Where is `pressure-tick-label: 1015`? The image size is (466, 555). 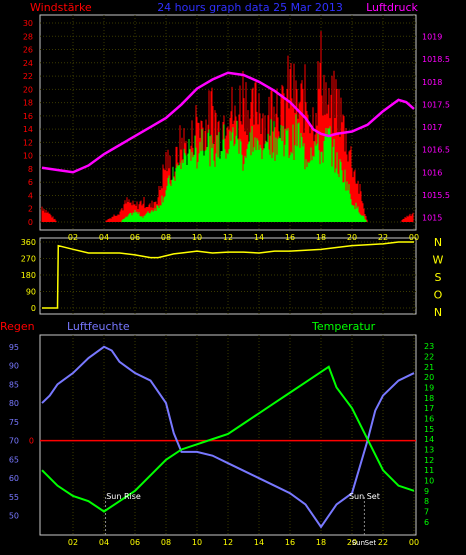 pressure-tick-label: 1015 is located at coordinates (432, 217).